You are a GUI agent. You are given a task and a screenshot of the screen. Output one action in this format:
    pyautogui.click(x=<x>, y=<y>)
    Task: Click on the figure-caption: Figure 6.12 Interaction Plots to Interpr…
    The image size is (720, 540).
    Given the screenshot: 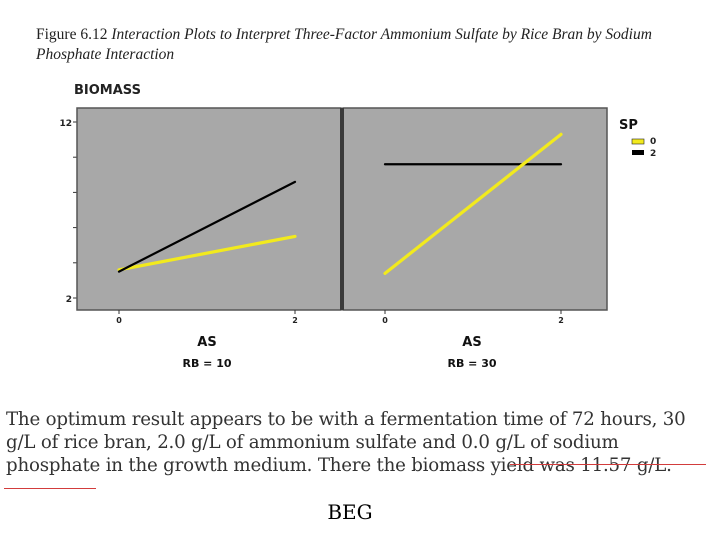 What is the action you would take?
    pyautogui.click(x=371, y=45)
    